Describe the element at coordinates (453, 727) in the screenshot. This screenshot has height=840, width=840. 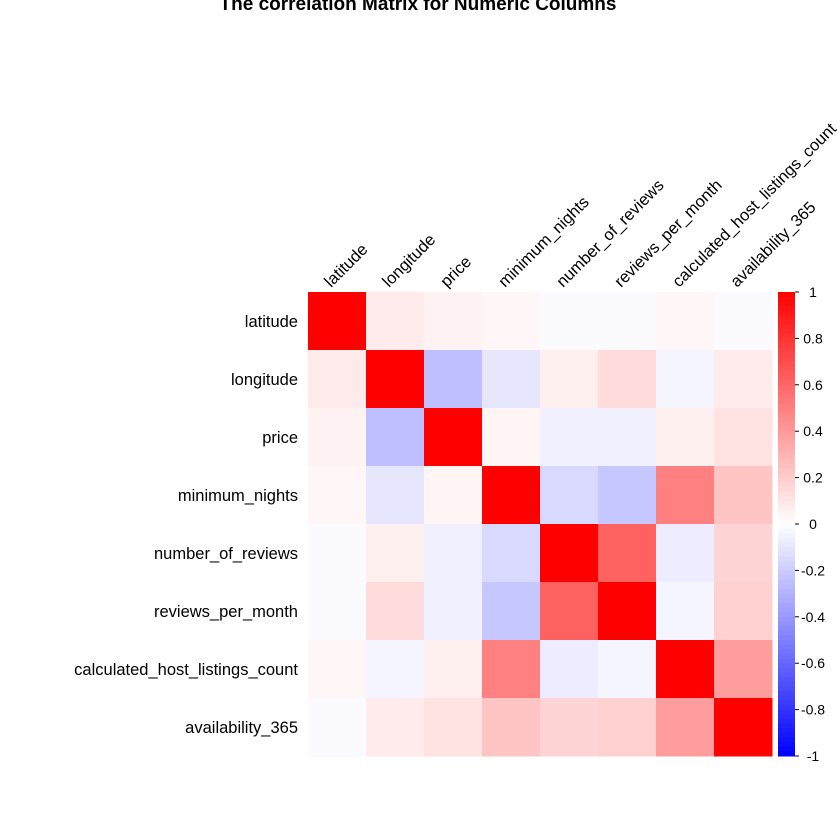
I see `heatmap-cell-availability_365-price` at that location.